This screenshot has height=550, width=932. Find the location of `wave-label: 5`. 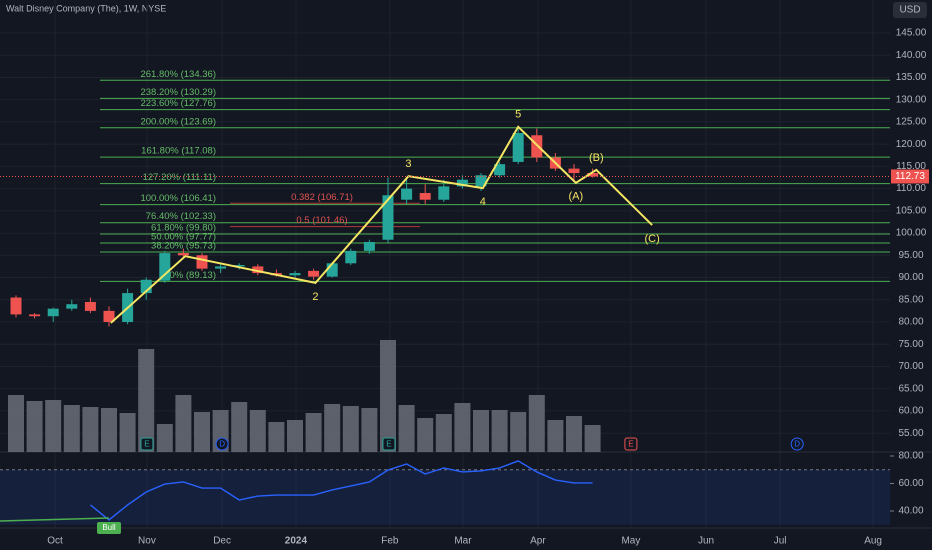

wave-label: 5 is located at coordinates (518, 115).